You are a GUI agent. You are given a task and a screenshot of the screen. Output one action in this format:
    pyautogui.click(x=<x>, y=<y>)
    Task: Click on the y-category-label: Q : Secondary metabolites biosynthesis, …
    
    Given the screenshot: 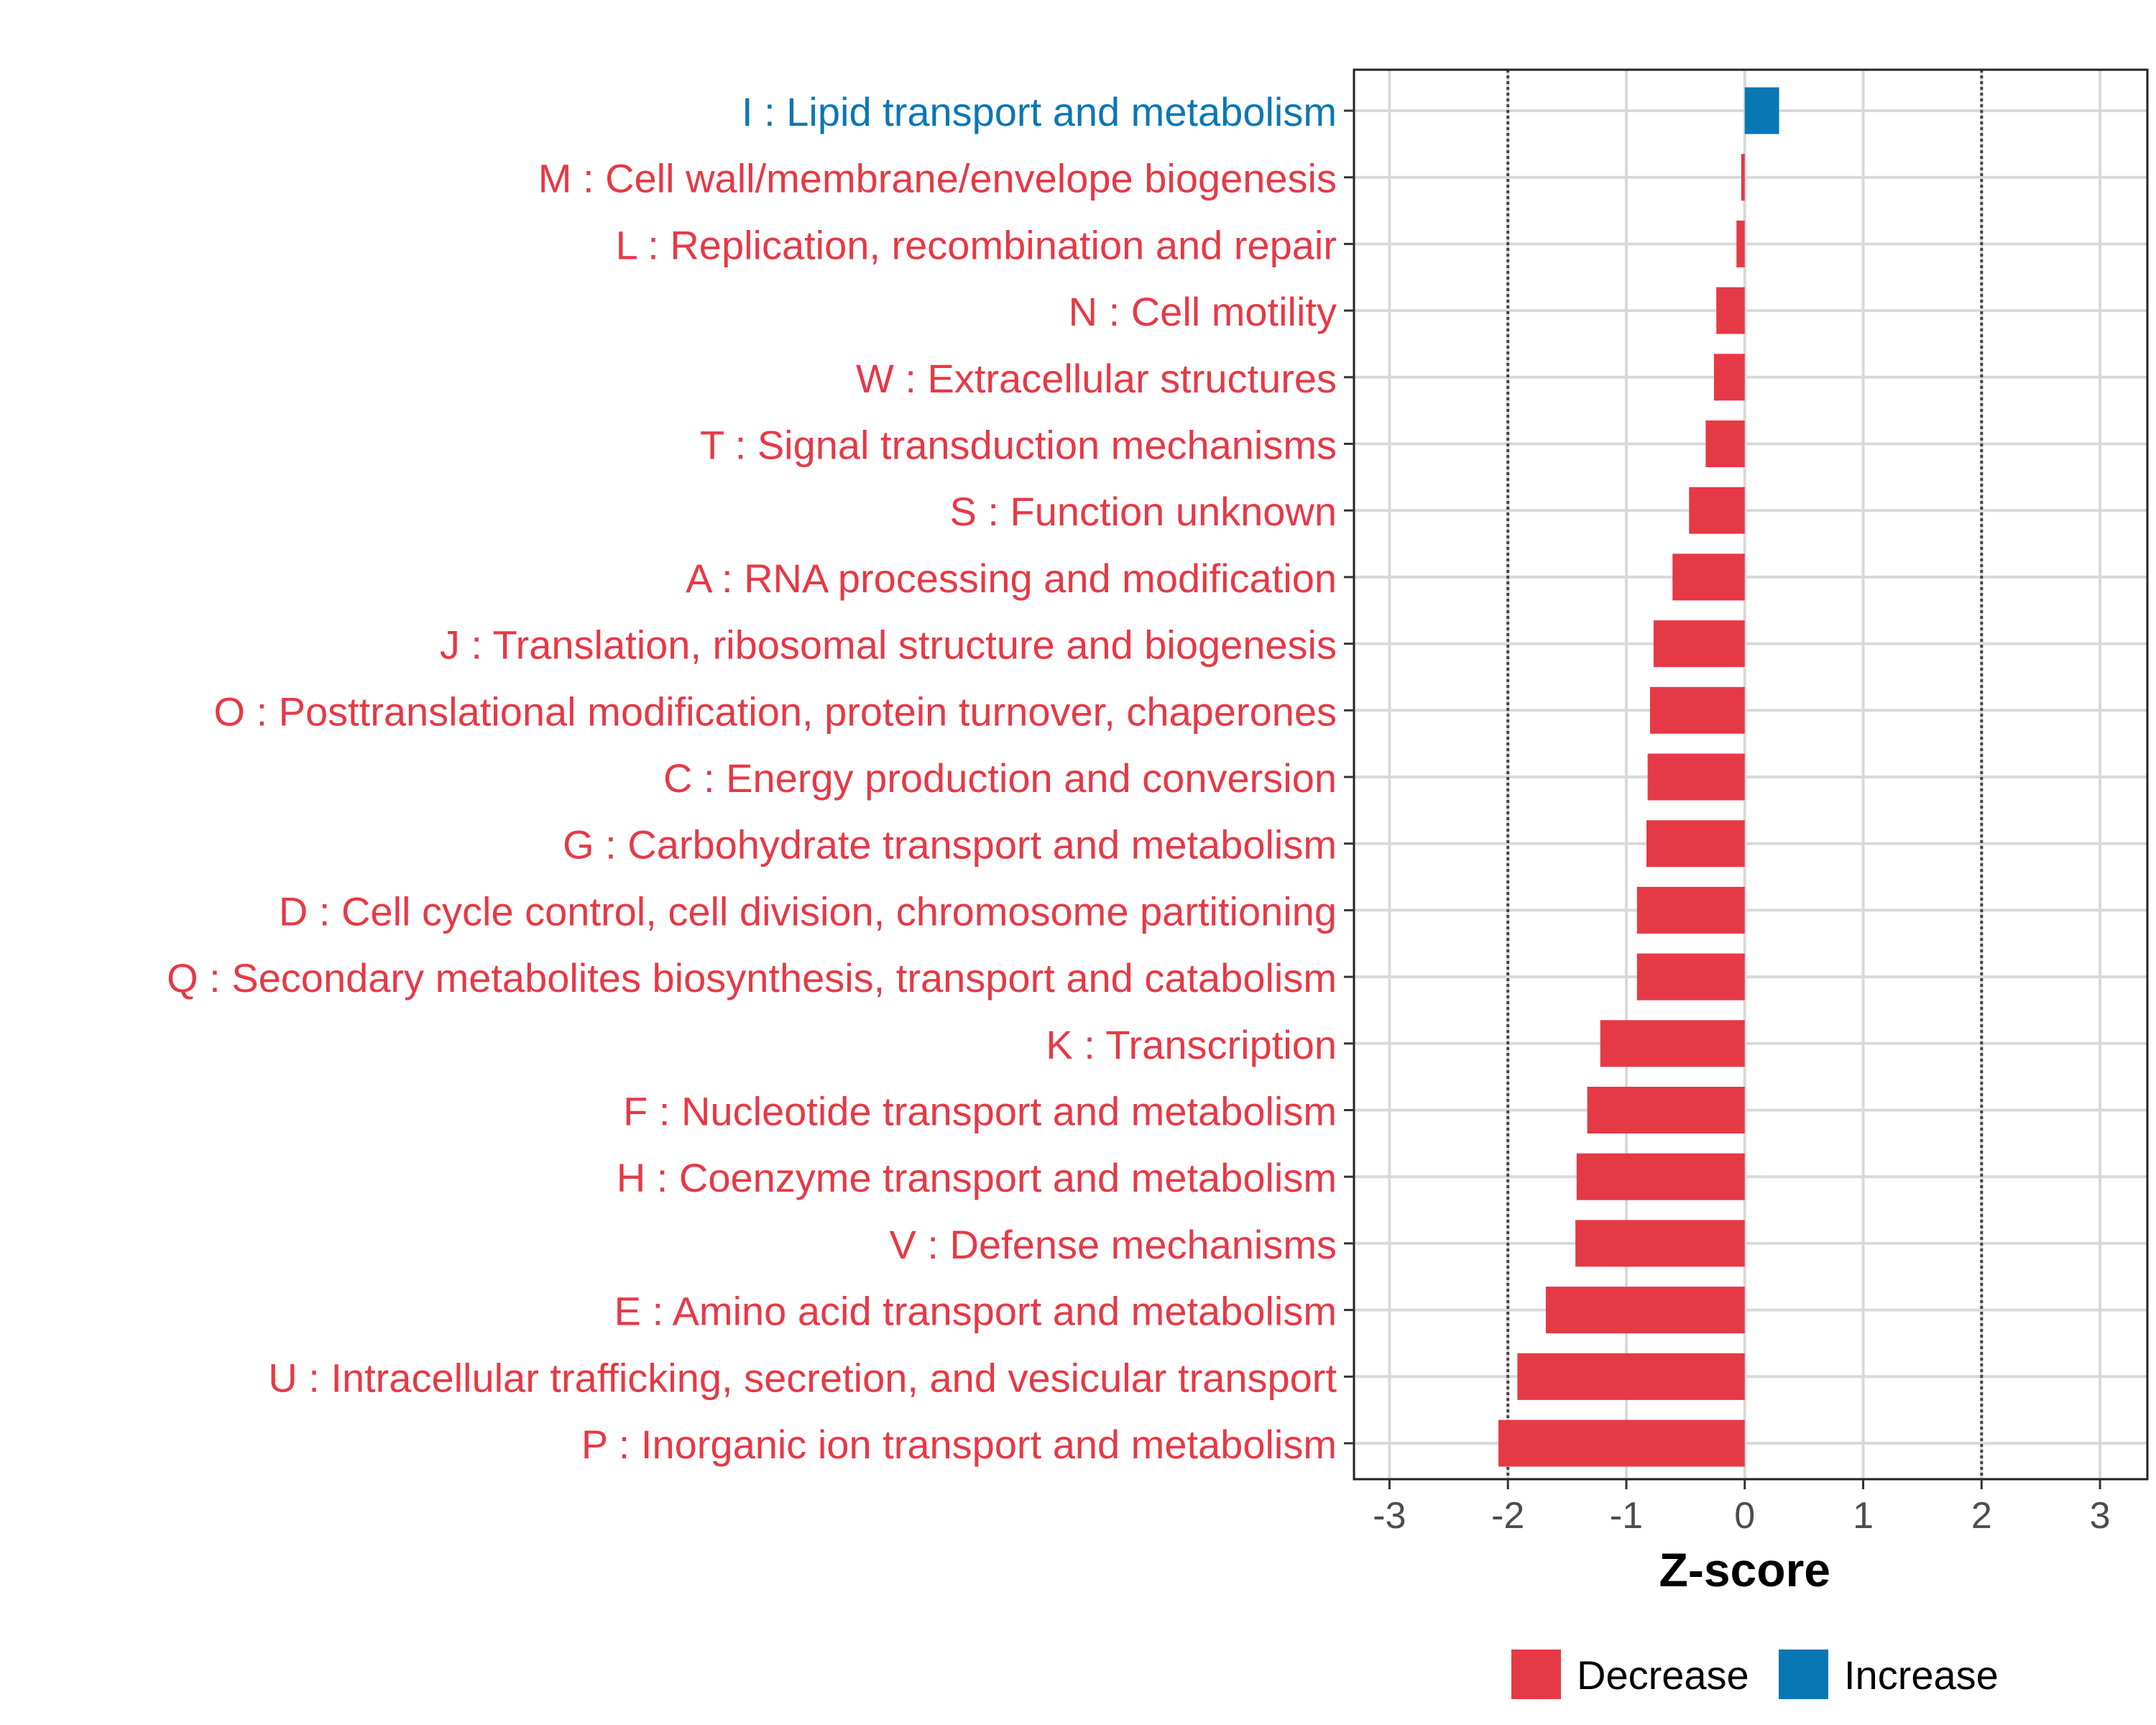 What is the action you would take?
    pyautogui.click(x=752, y=977)
    